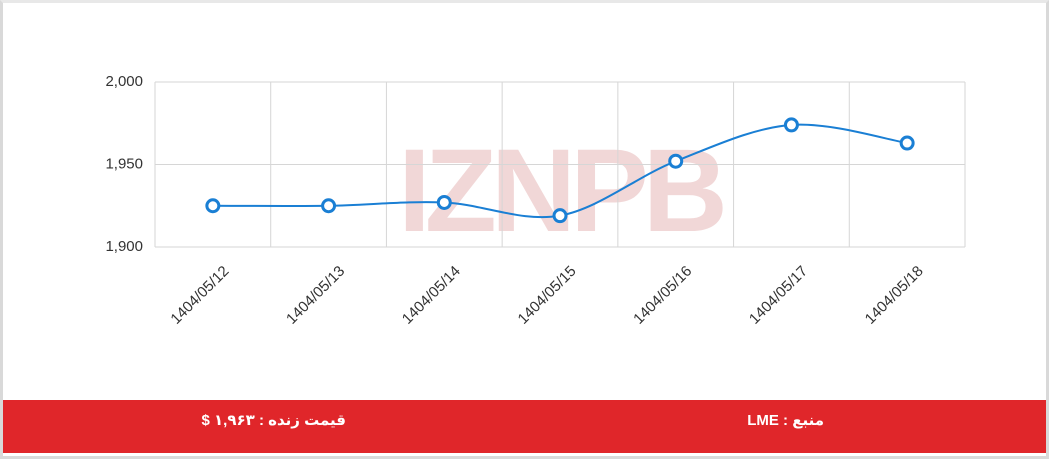  What do you see at coordinates (273, 420) in the screenshot?
I see `live-price: قیمت زنده : ۱,۹۶۳ $` at bounding box center [273, 420].